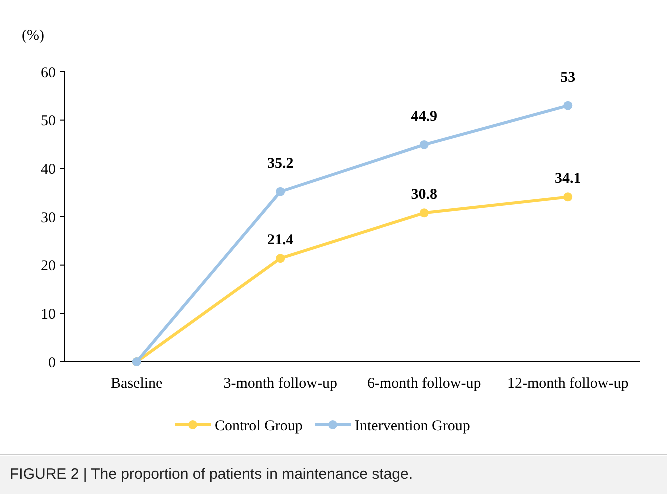  What do you see at coordinates (424, 195) in the screenshot?
I see `data-label: 30.8` at bounding box center [424, 195].